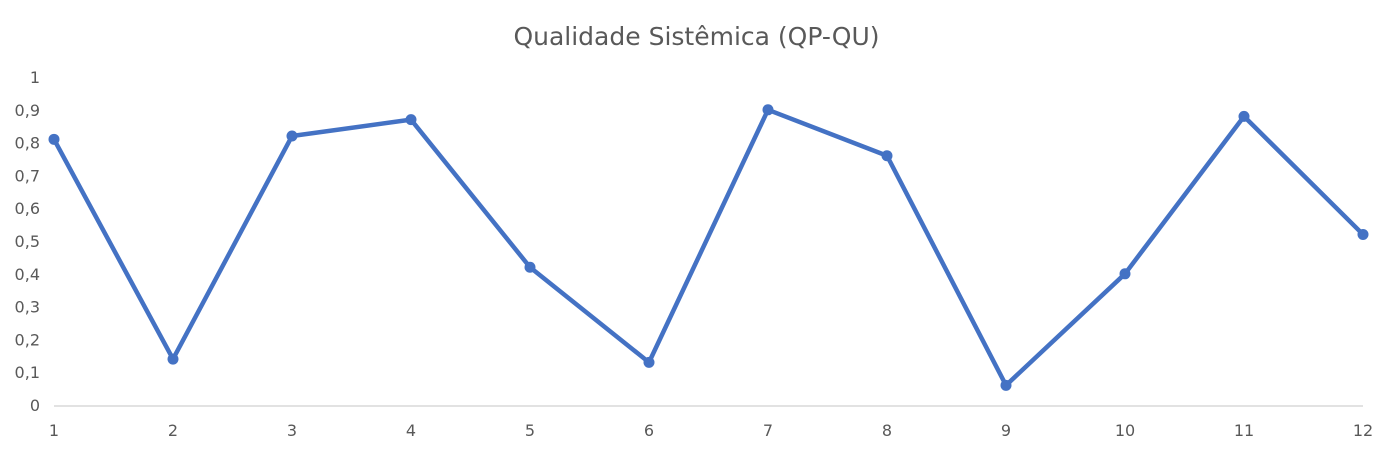 This screenshot has width=1393, height=452. Describe the element at coordinates (27, 372) in the screenshot. I see `y-tick-label: 0,1` at that location.